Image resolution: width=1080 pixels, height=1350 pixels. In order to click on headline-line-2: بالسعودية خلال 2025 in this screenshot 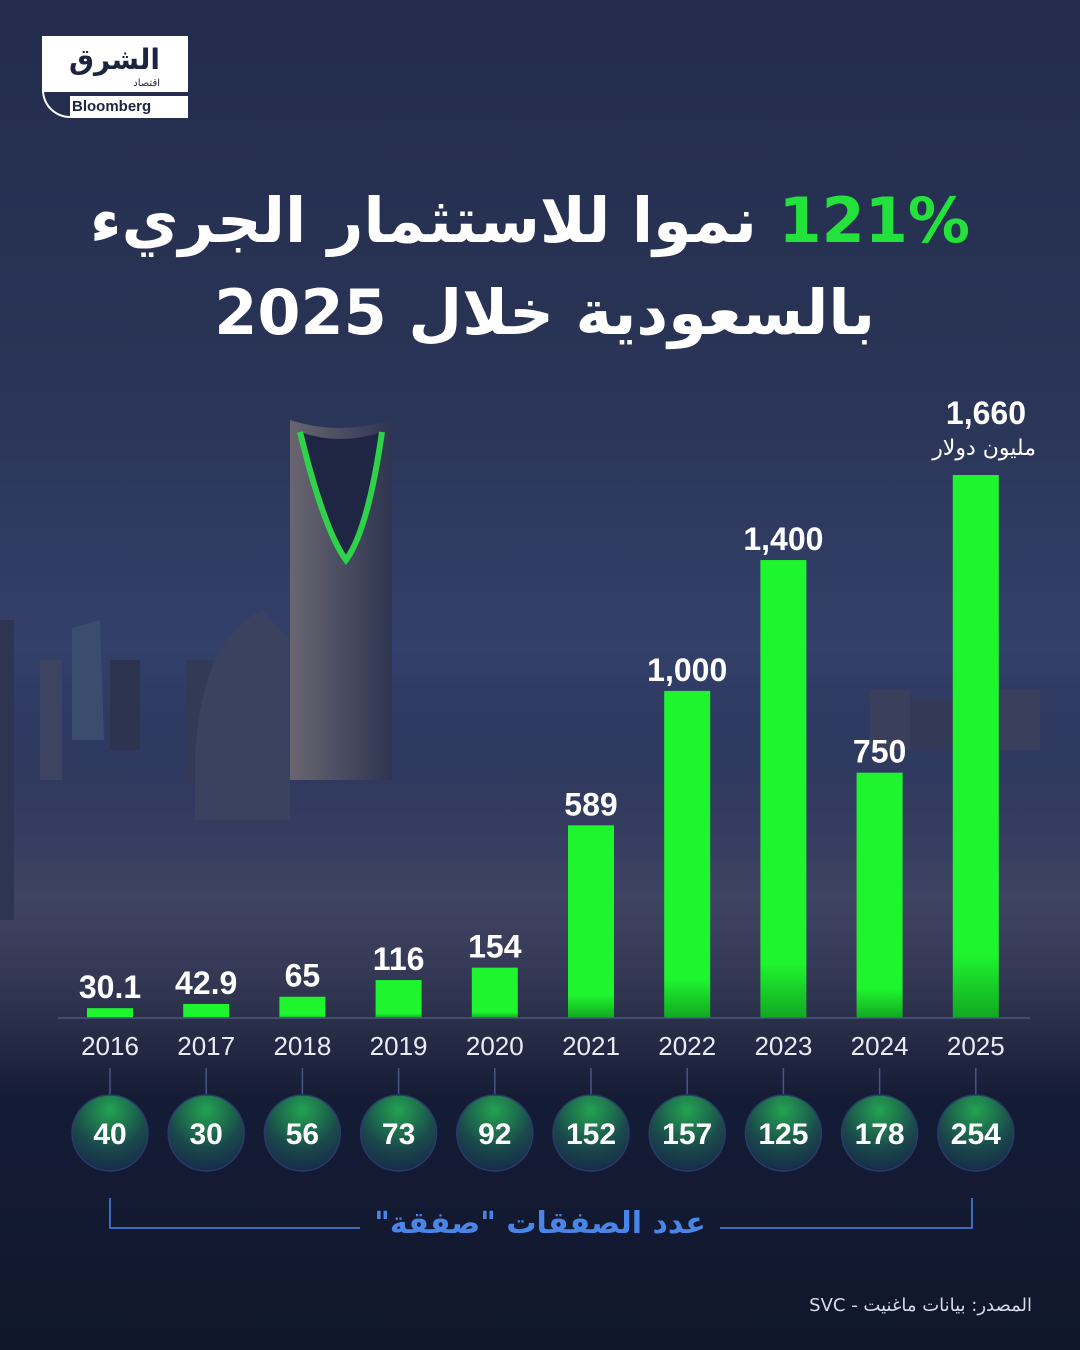, I will do `click(544, 312)`.